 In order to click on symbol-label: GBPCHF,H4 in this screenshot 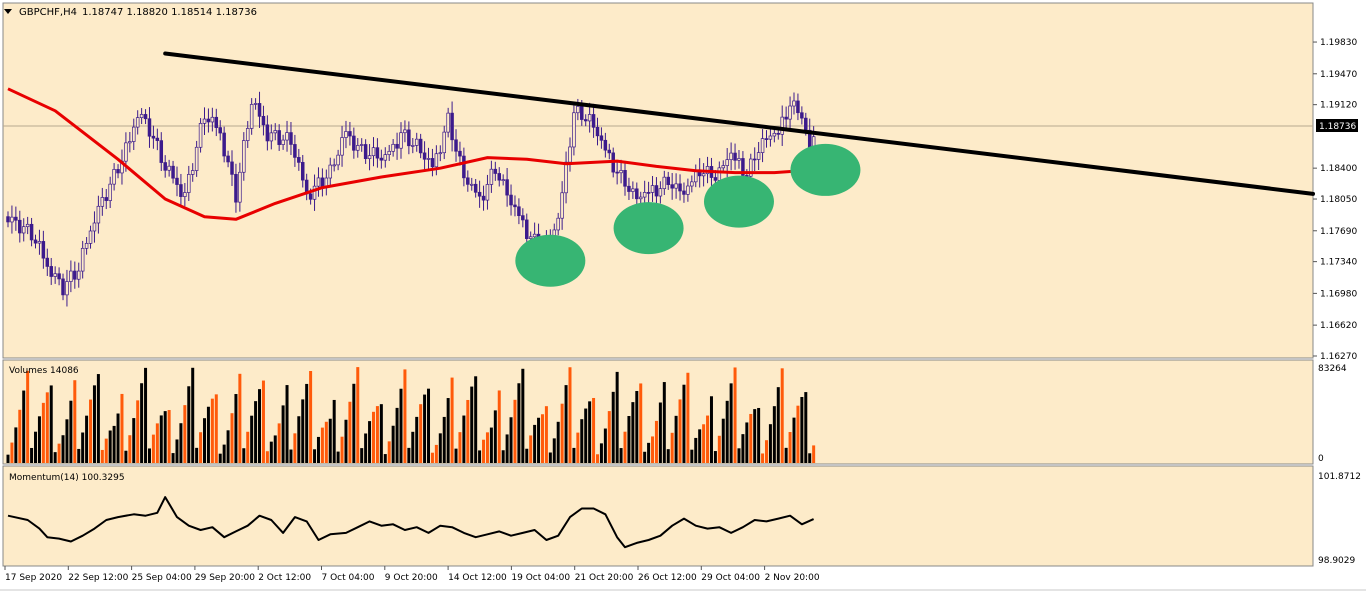, I will do `click(48, 12)`.